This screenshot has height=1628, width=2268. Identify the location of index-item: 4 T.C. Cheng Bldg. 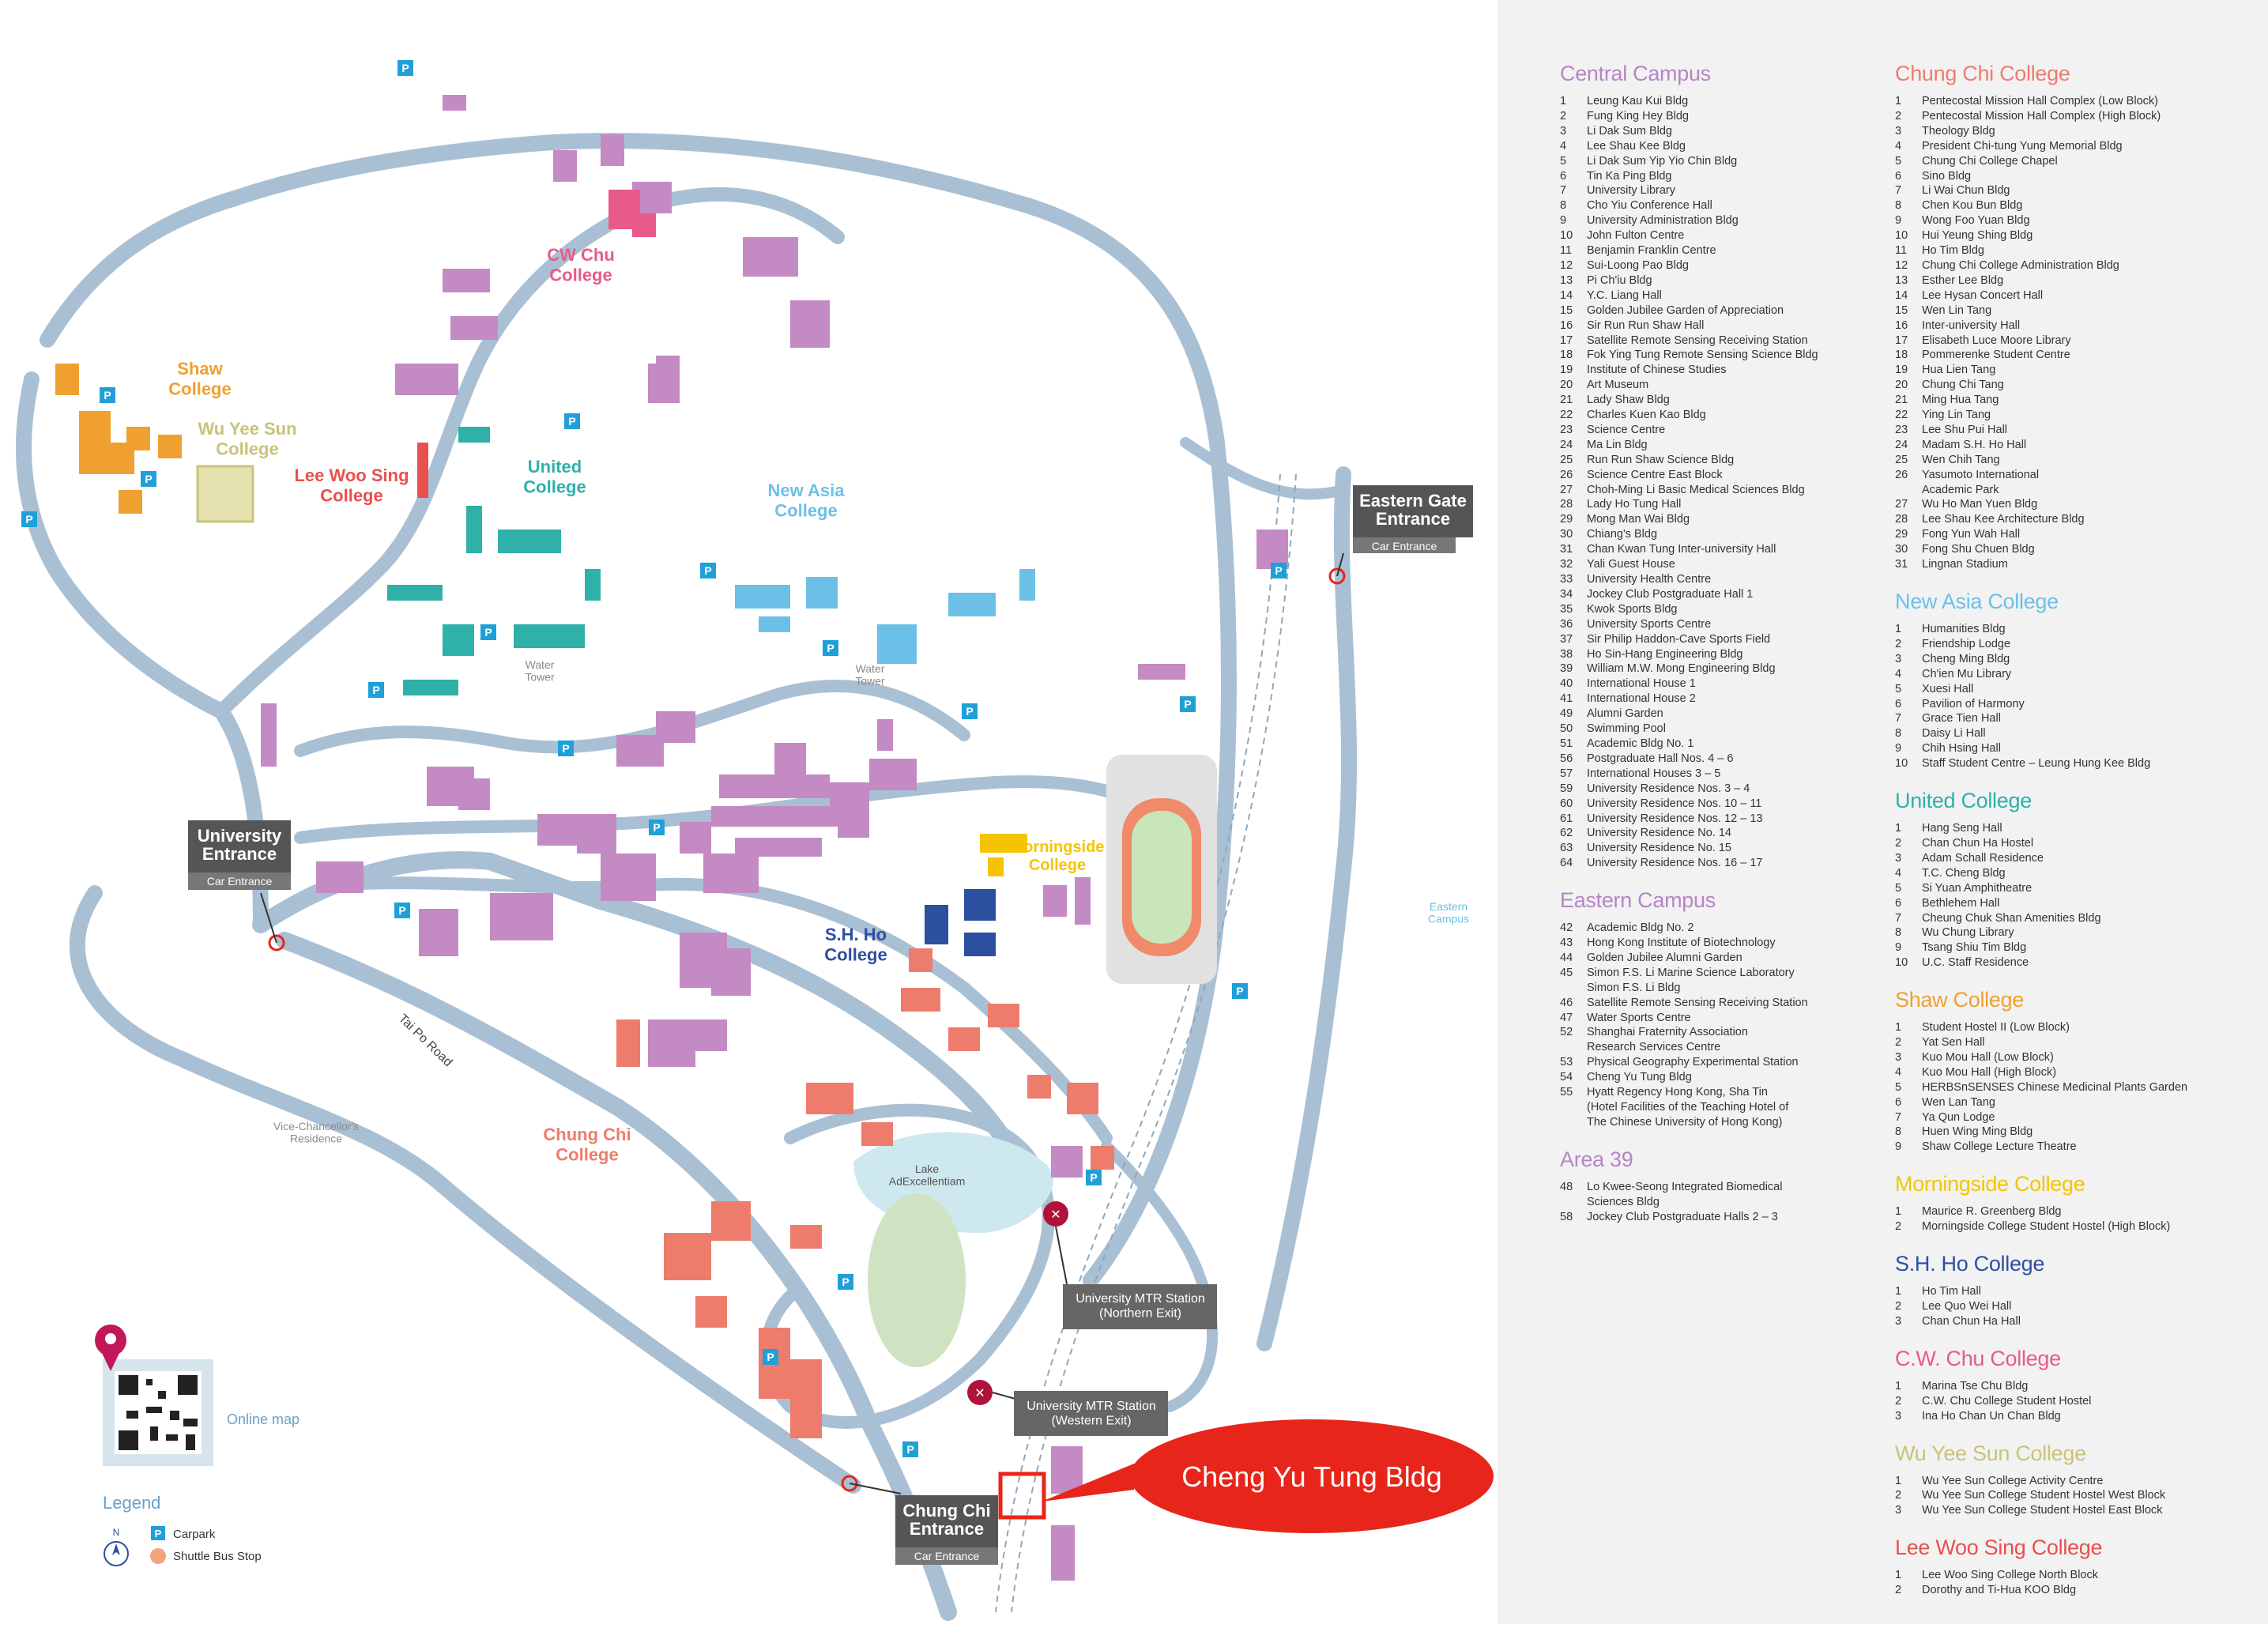
(2077, 874).